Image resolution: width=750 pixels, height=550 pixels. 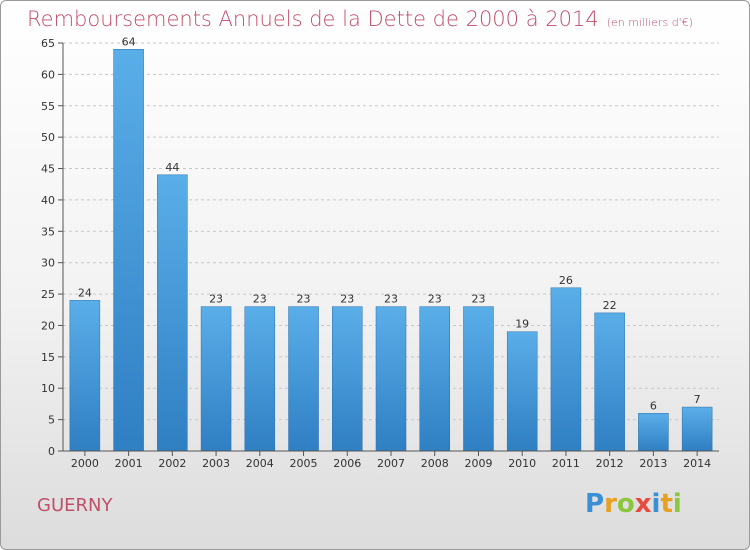 What do you see at coordinates (522, 463) in the screenshot?
I see `x-tick-label-2010: 2010` at bounding box center [522, 463].